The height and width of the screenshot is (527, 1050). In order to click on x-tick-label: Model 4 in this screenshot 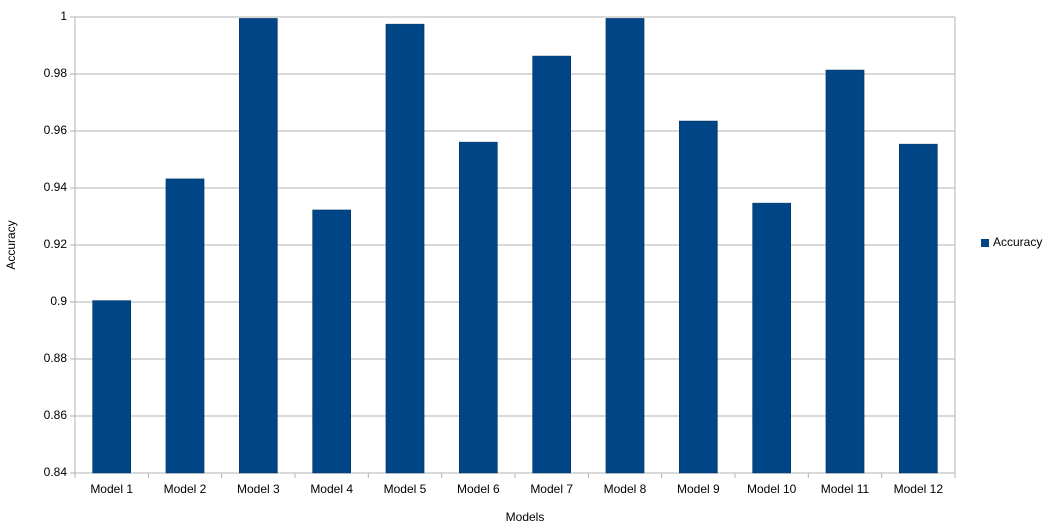, I will do `click(331, 489)`.